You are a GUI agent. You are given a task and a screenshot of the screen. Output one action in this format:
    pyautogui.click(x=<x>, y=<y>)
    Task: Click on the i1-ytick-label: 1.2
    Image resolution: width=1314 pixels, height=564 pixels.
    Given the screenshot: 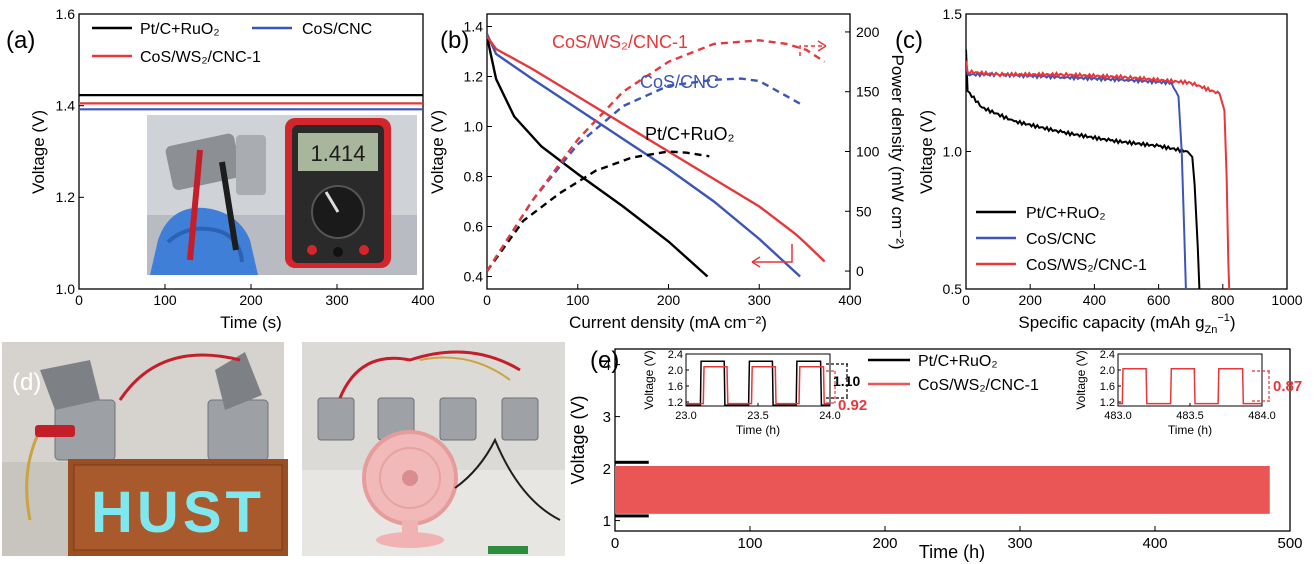 What is the action you would take?
    pyautogui.click(x=675, y=403)
    